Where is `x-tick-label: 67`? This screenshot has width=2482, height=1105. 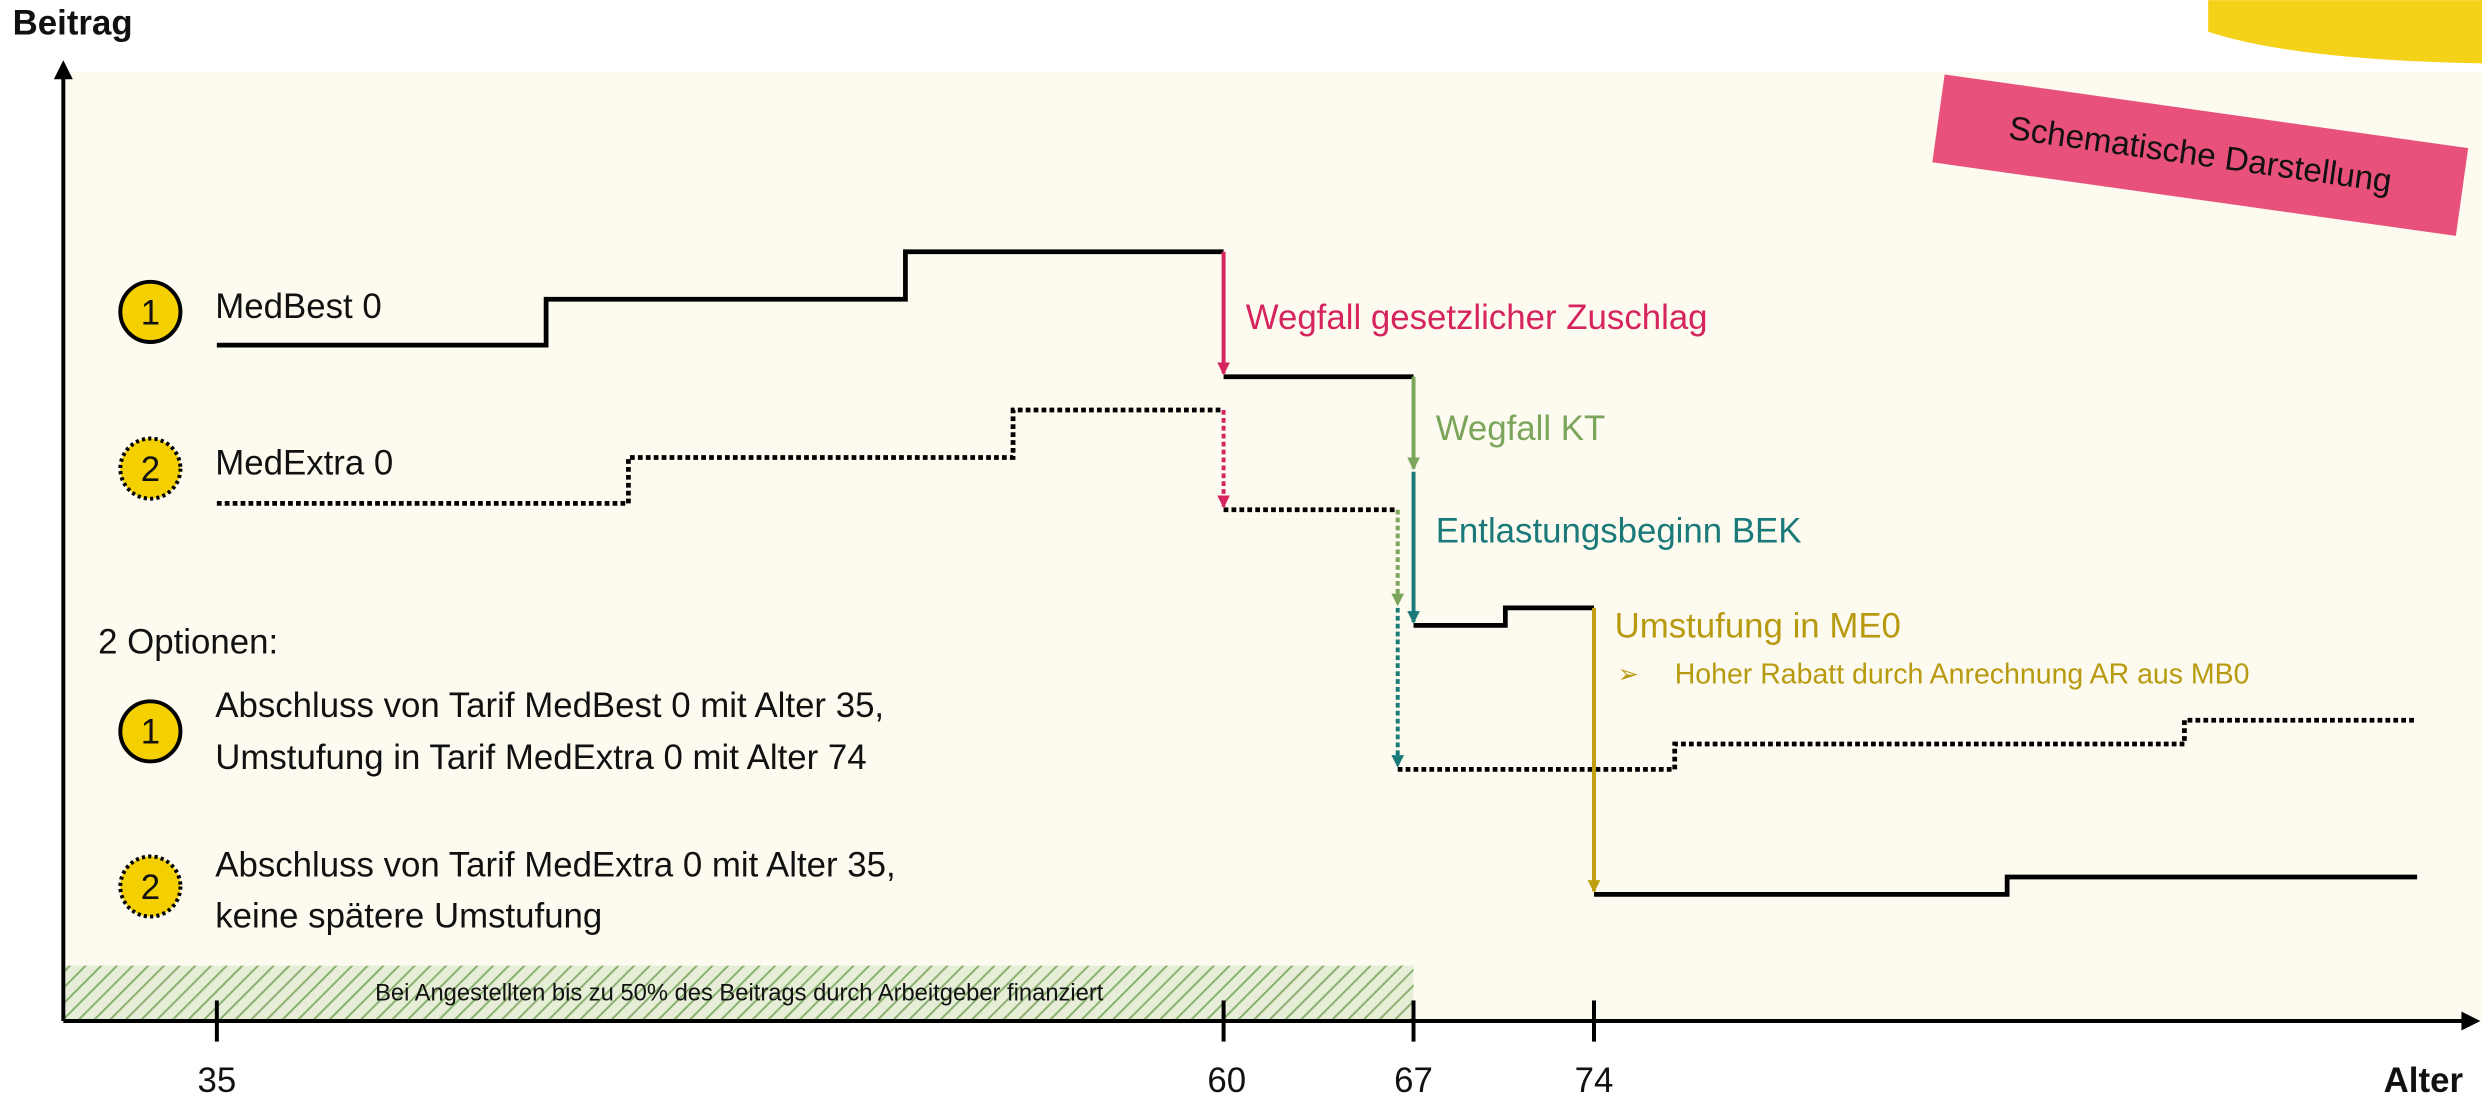
x-tick-label: 67 is located at coordinates (1413, 1080).